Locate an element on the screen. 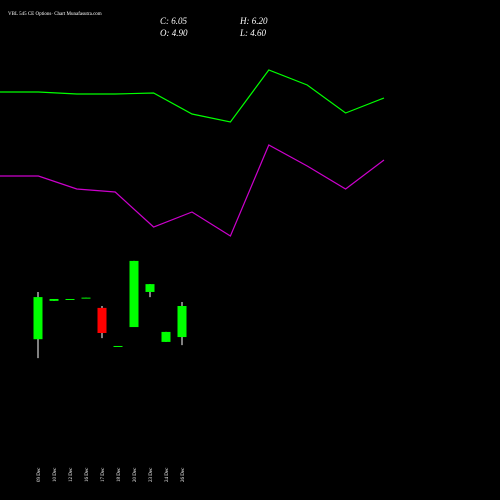  x-tick-label: 10 Dec is located at coordinates (55, 474).